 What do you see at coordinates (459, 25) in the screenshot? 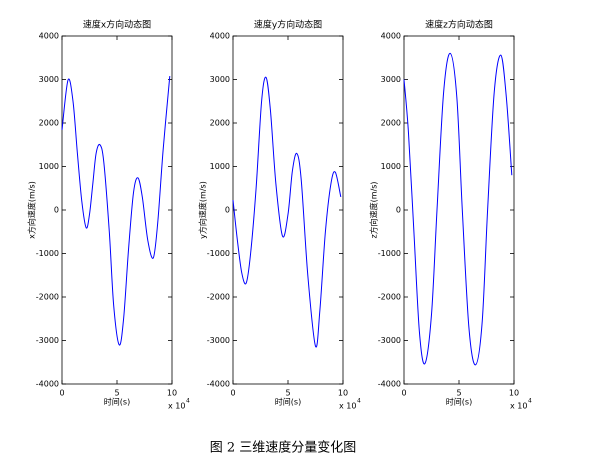
I see `plot-title: 速度z方向动态图` at bounding box center [459, 25].